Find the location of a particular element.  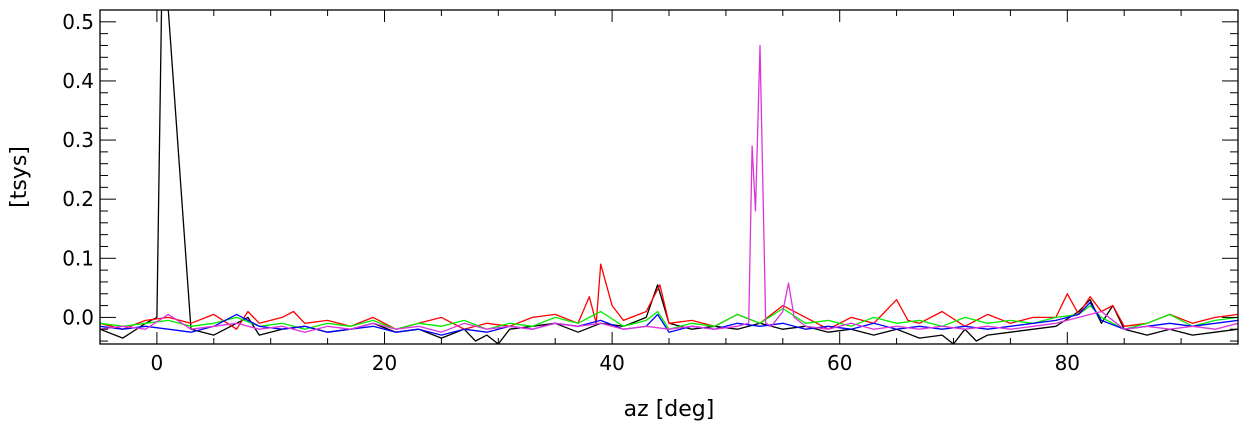

y-tick-label: 0.1 is located at coordinates (78, 258).